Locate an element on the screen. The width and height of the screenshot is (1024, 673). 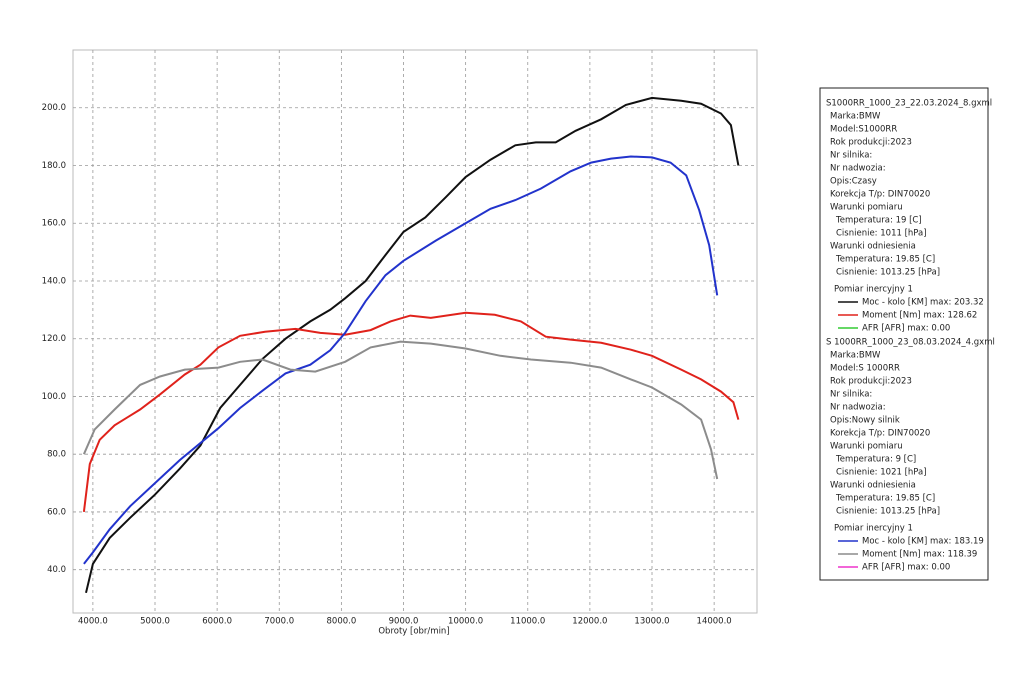
x-tick-label: 4000.0 is located at coordinates (93, 622).